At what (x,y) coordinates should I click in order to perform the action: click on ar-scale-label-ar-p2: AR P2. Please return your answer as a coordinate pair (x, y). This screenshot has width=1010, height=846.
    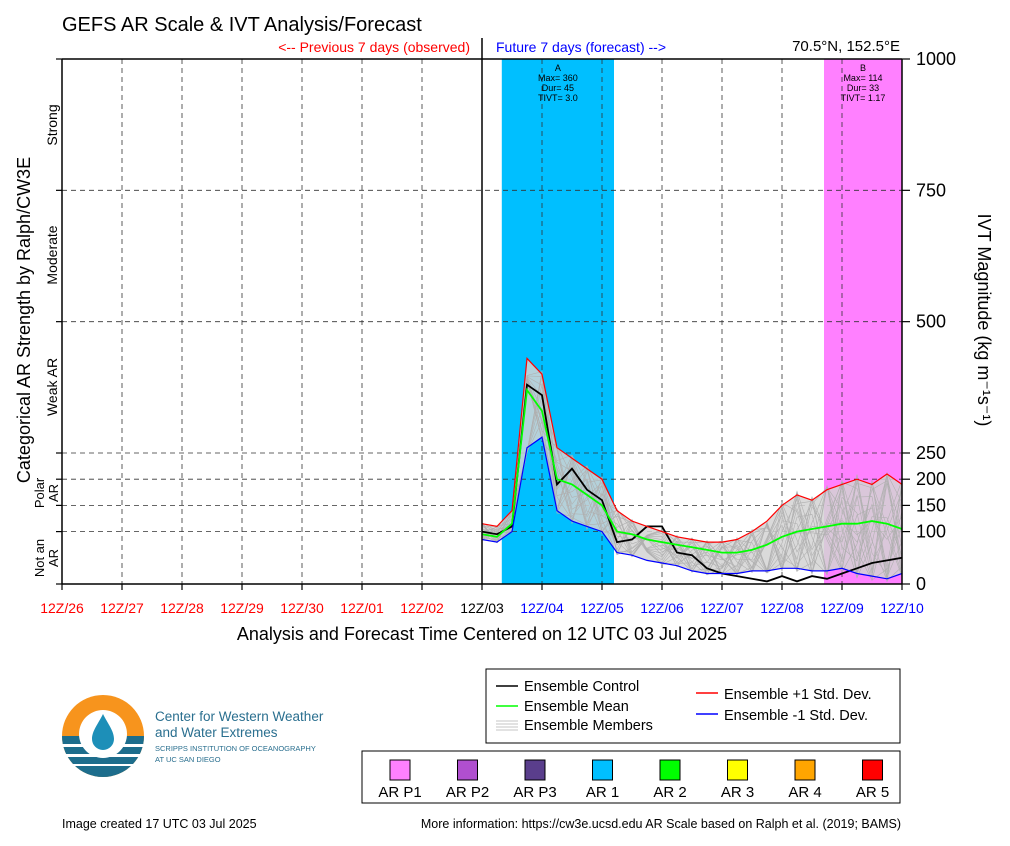
    Looking at the image, I should click on (467, 792).